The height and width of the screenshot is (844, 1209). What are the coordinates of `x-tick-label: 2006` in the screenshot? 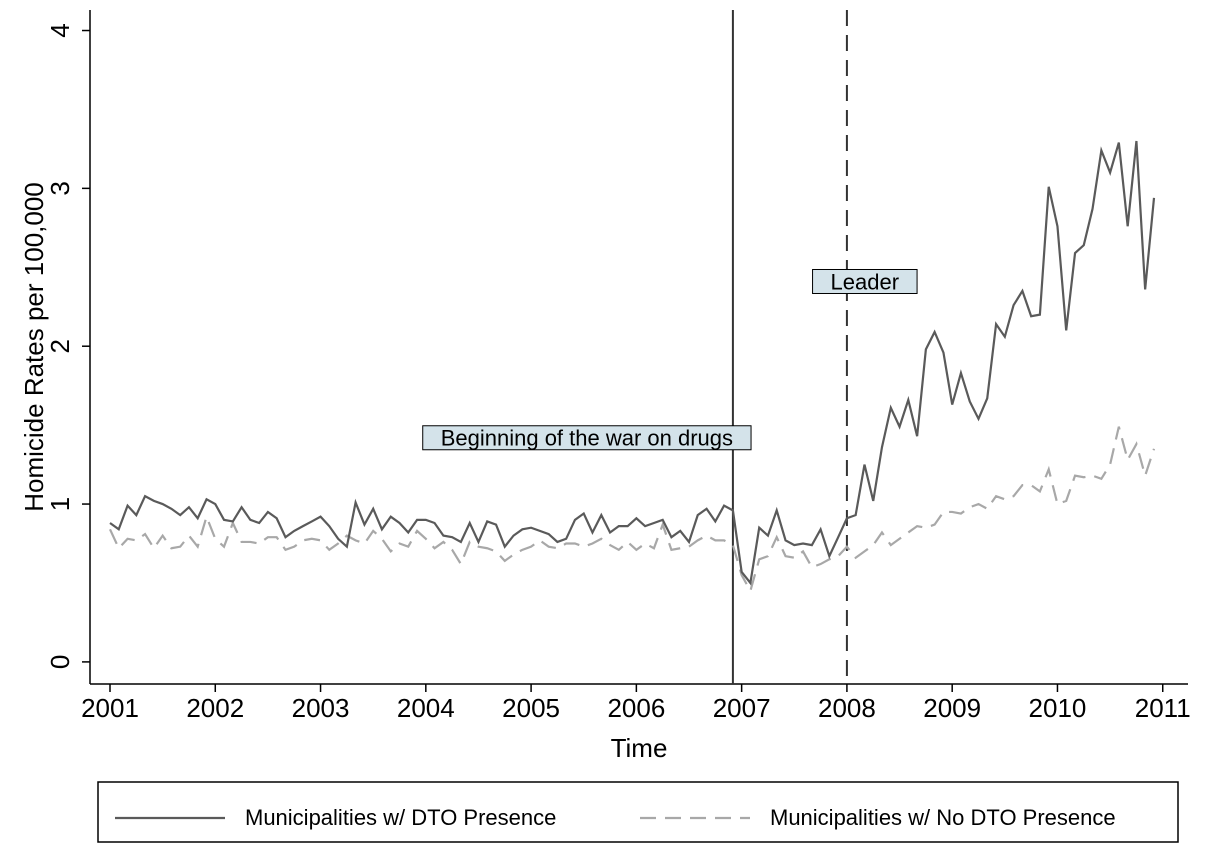 It's located at (636, 708).